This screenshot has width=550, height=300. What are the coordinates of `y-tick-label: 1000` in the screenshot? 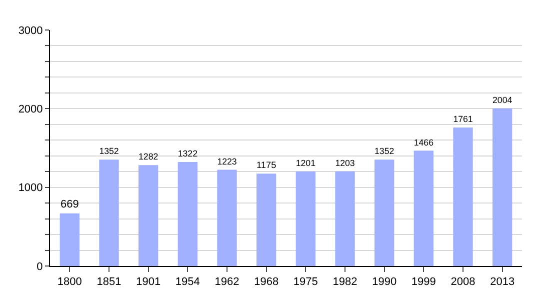 It's located at (30, 188).